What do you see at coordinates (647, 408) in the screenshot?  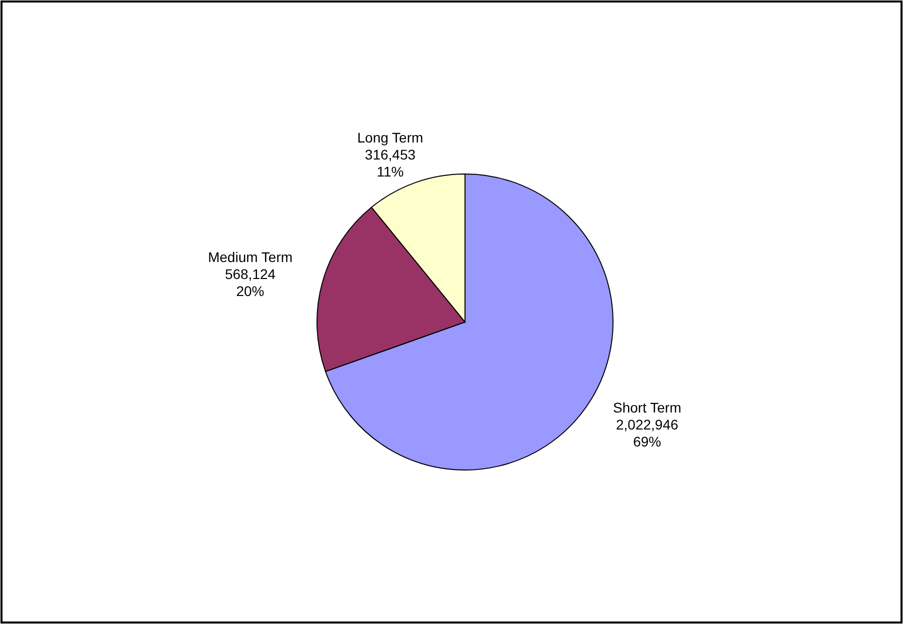 I see `slice-label: Short Term` at bounding box center [647, 408].